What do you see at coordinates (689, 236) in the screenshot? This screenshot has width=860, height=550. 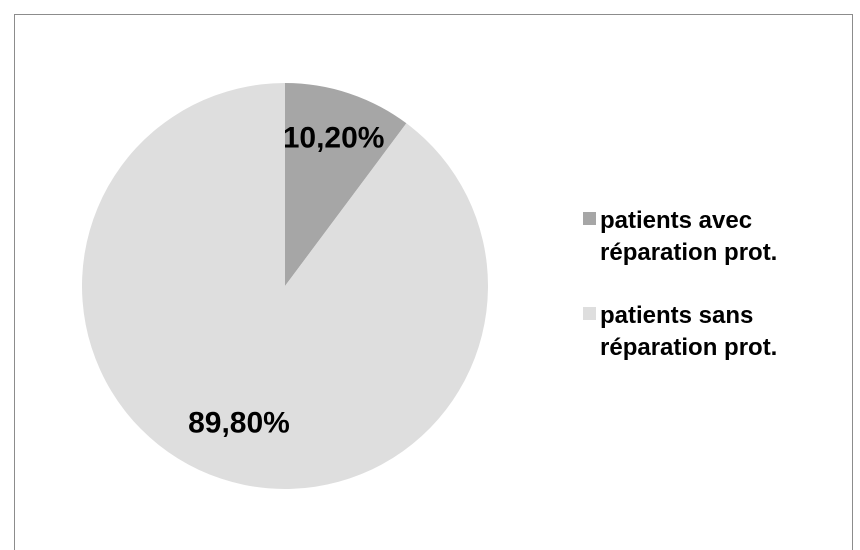 I see `legend-label: patients avec réparation prot.` at bounding box center [689, 236].